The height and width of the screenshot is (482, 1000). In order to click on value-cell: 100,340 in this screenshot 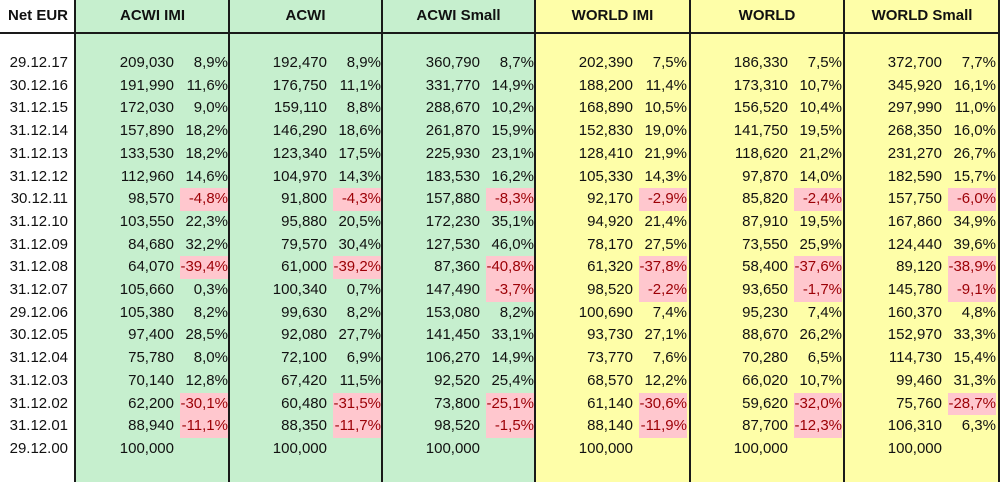, I will do `click(299, 289)`.